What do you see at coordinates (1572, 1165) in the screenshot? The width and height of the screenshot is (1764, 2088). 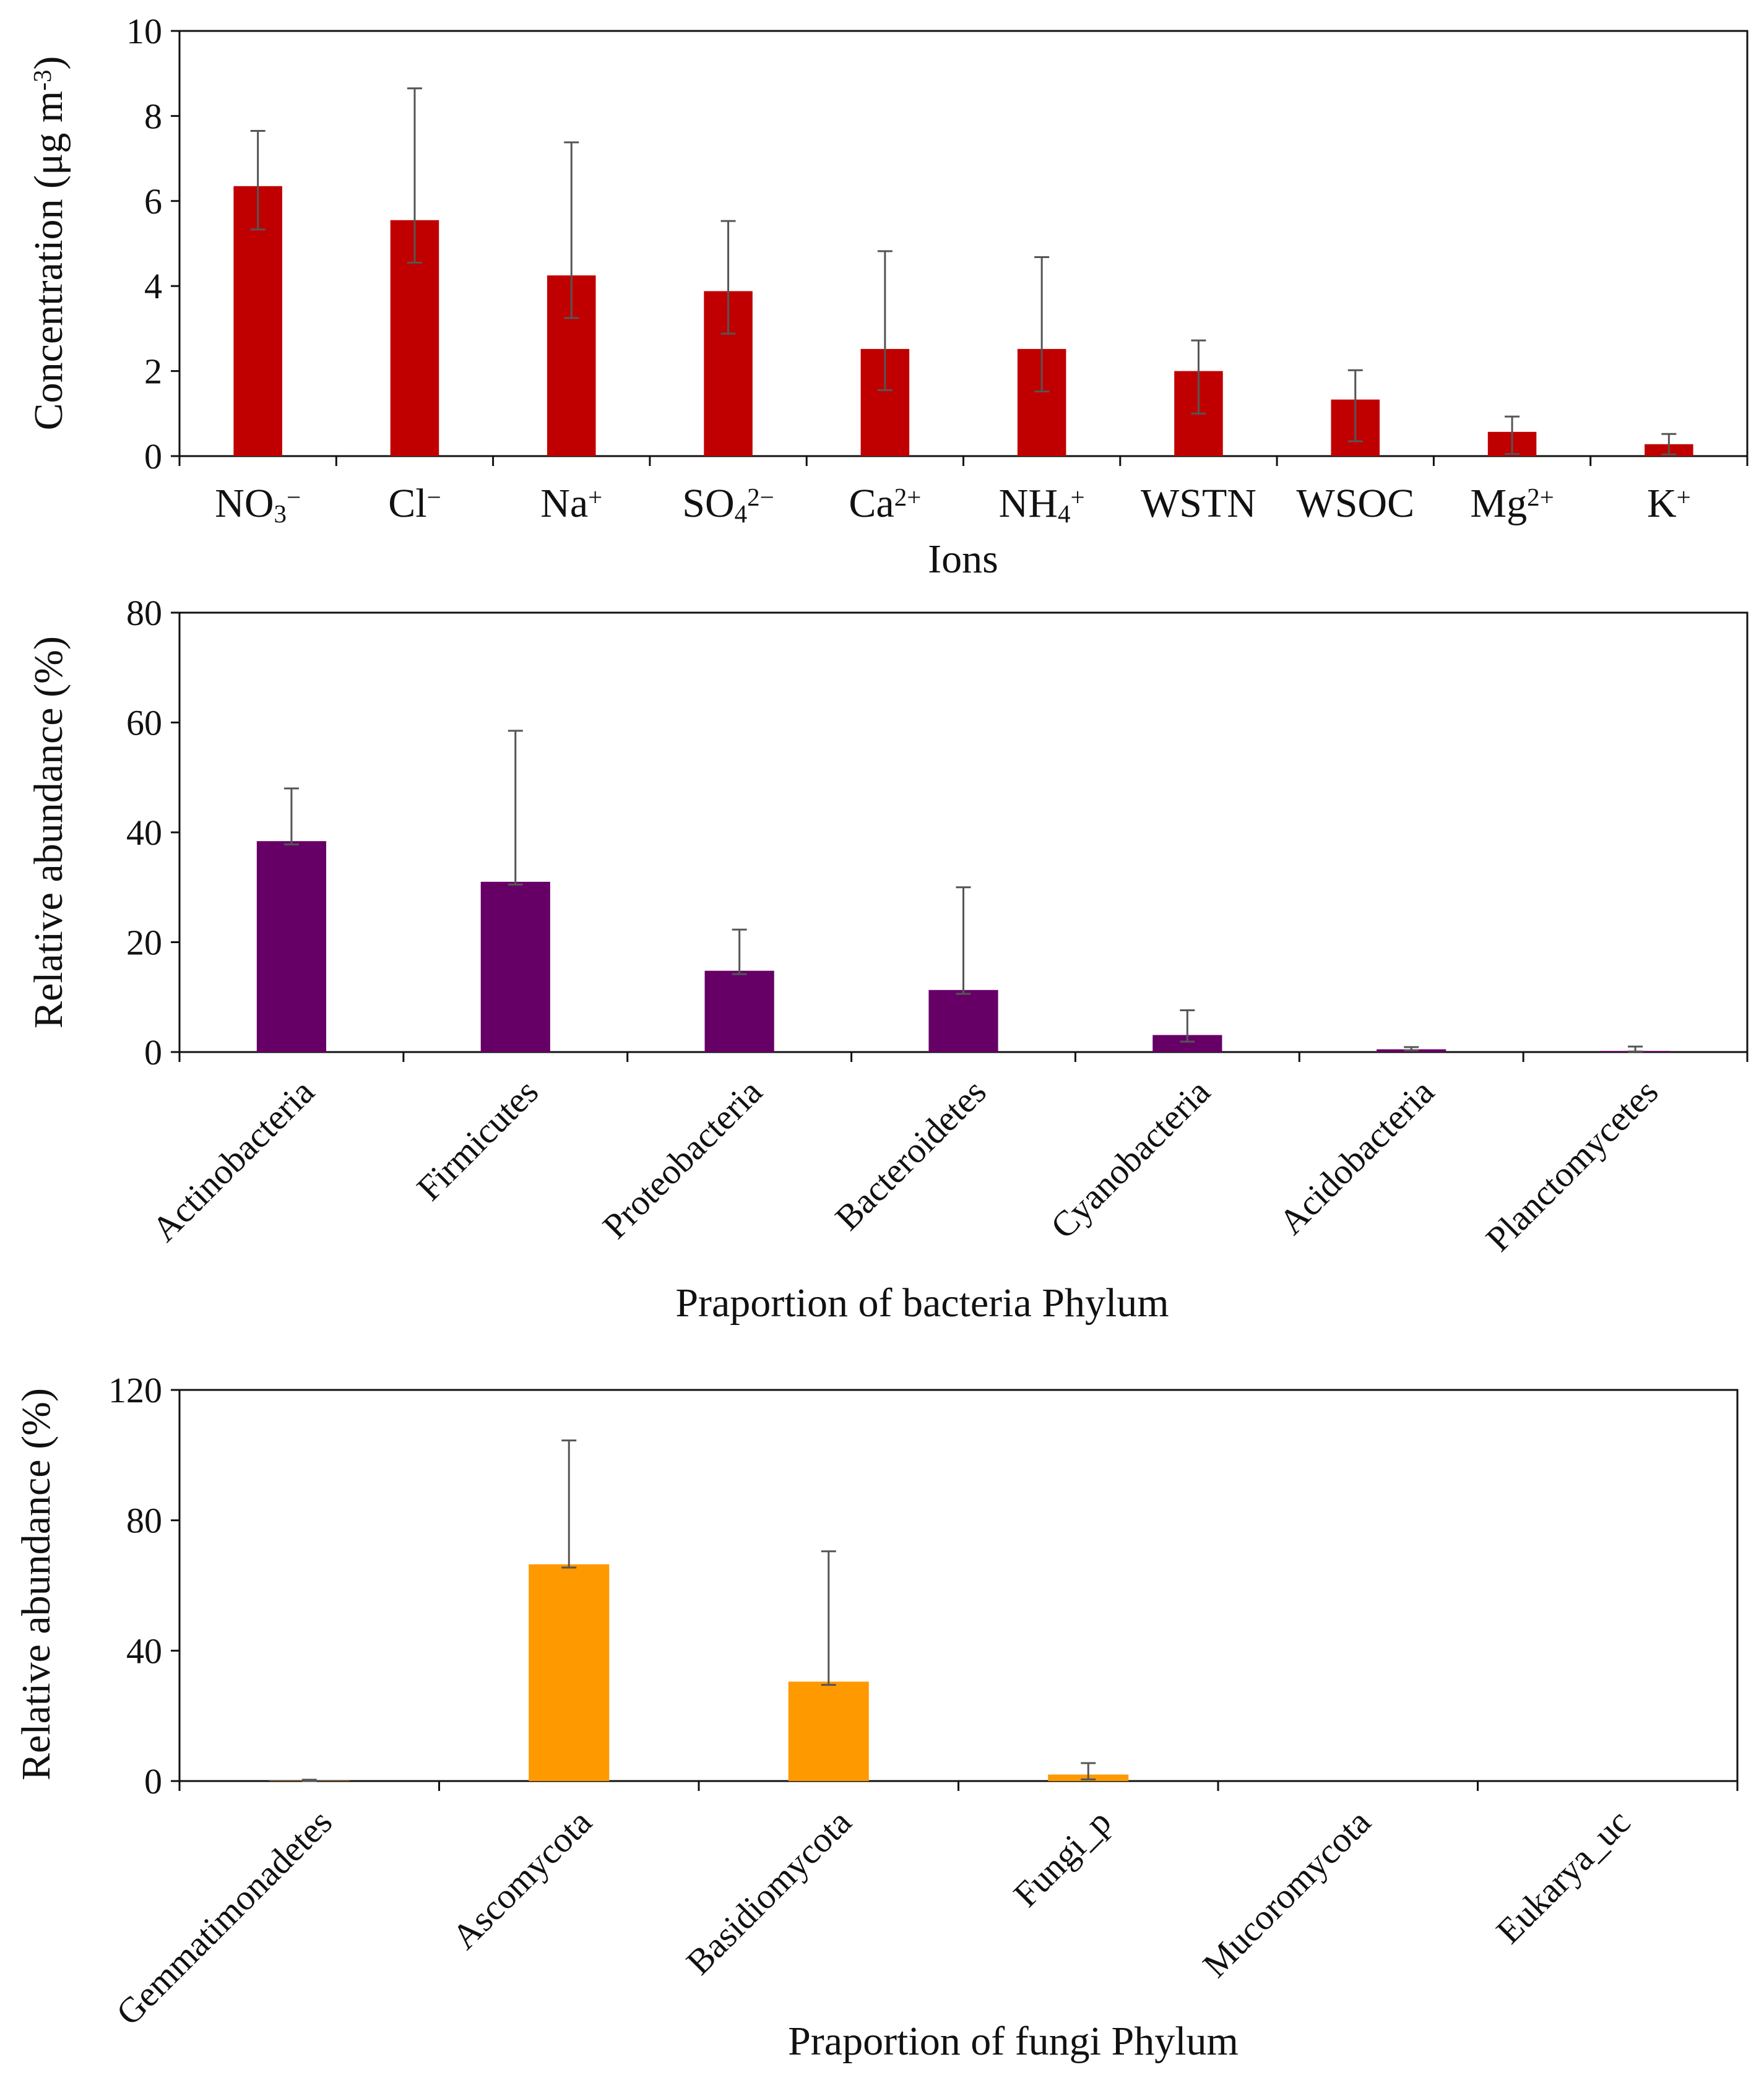 I see `x-category-label: Planctomycetes` at bounding box center [1572, 1165].